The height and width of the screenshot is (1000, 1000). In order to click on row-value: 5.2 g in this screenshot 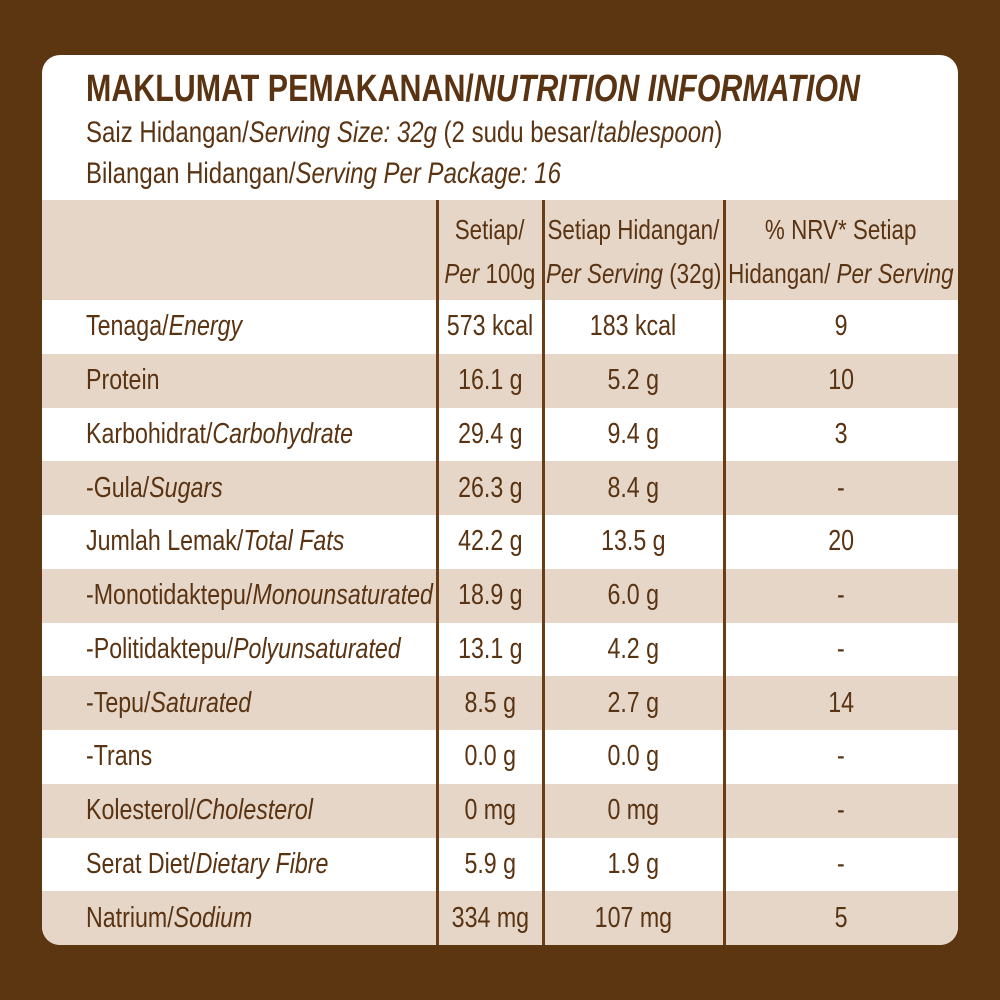, I will do `click(633, 381)`.